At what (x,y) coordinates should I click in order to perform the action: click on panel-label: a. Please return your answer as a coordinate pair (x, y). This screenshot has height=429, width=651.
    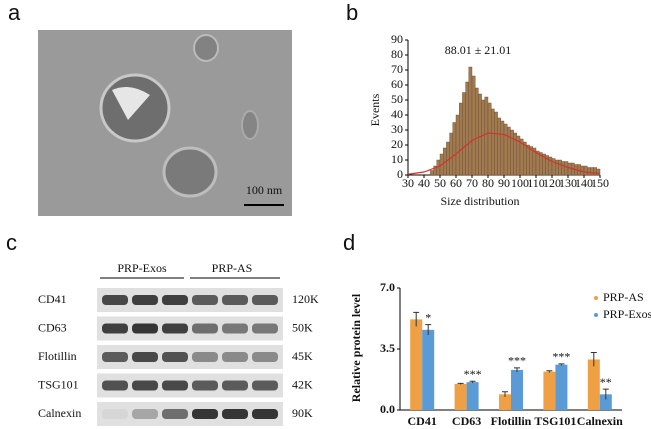
    Looking at the image, I should click on (14, 12).